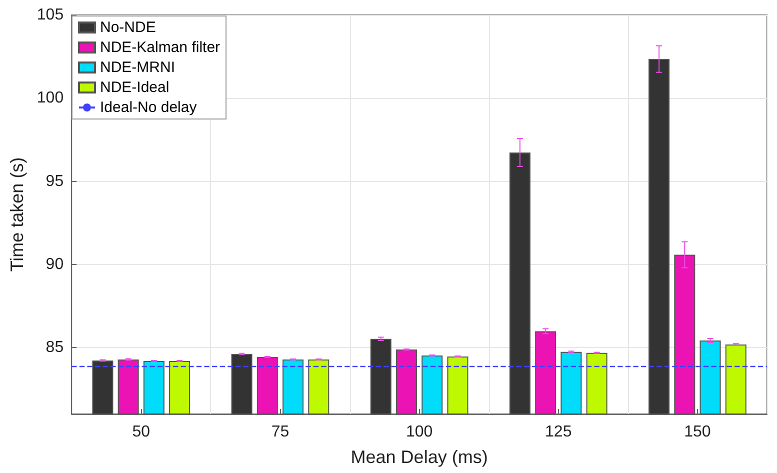 This screenshot has width=777, height=473. Describe the element at coordinates (128, 27) in the screenshot. I see `legend-label: No-NDE` at that location.